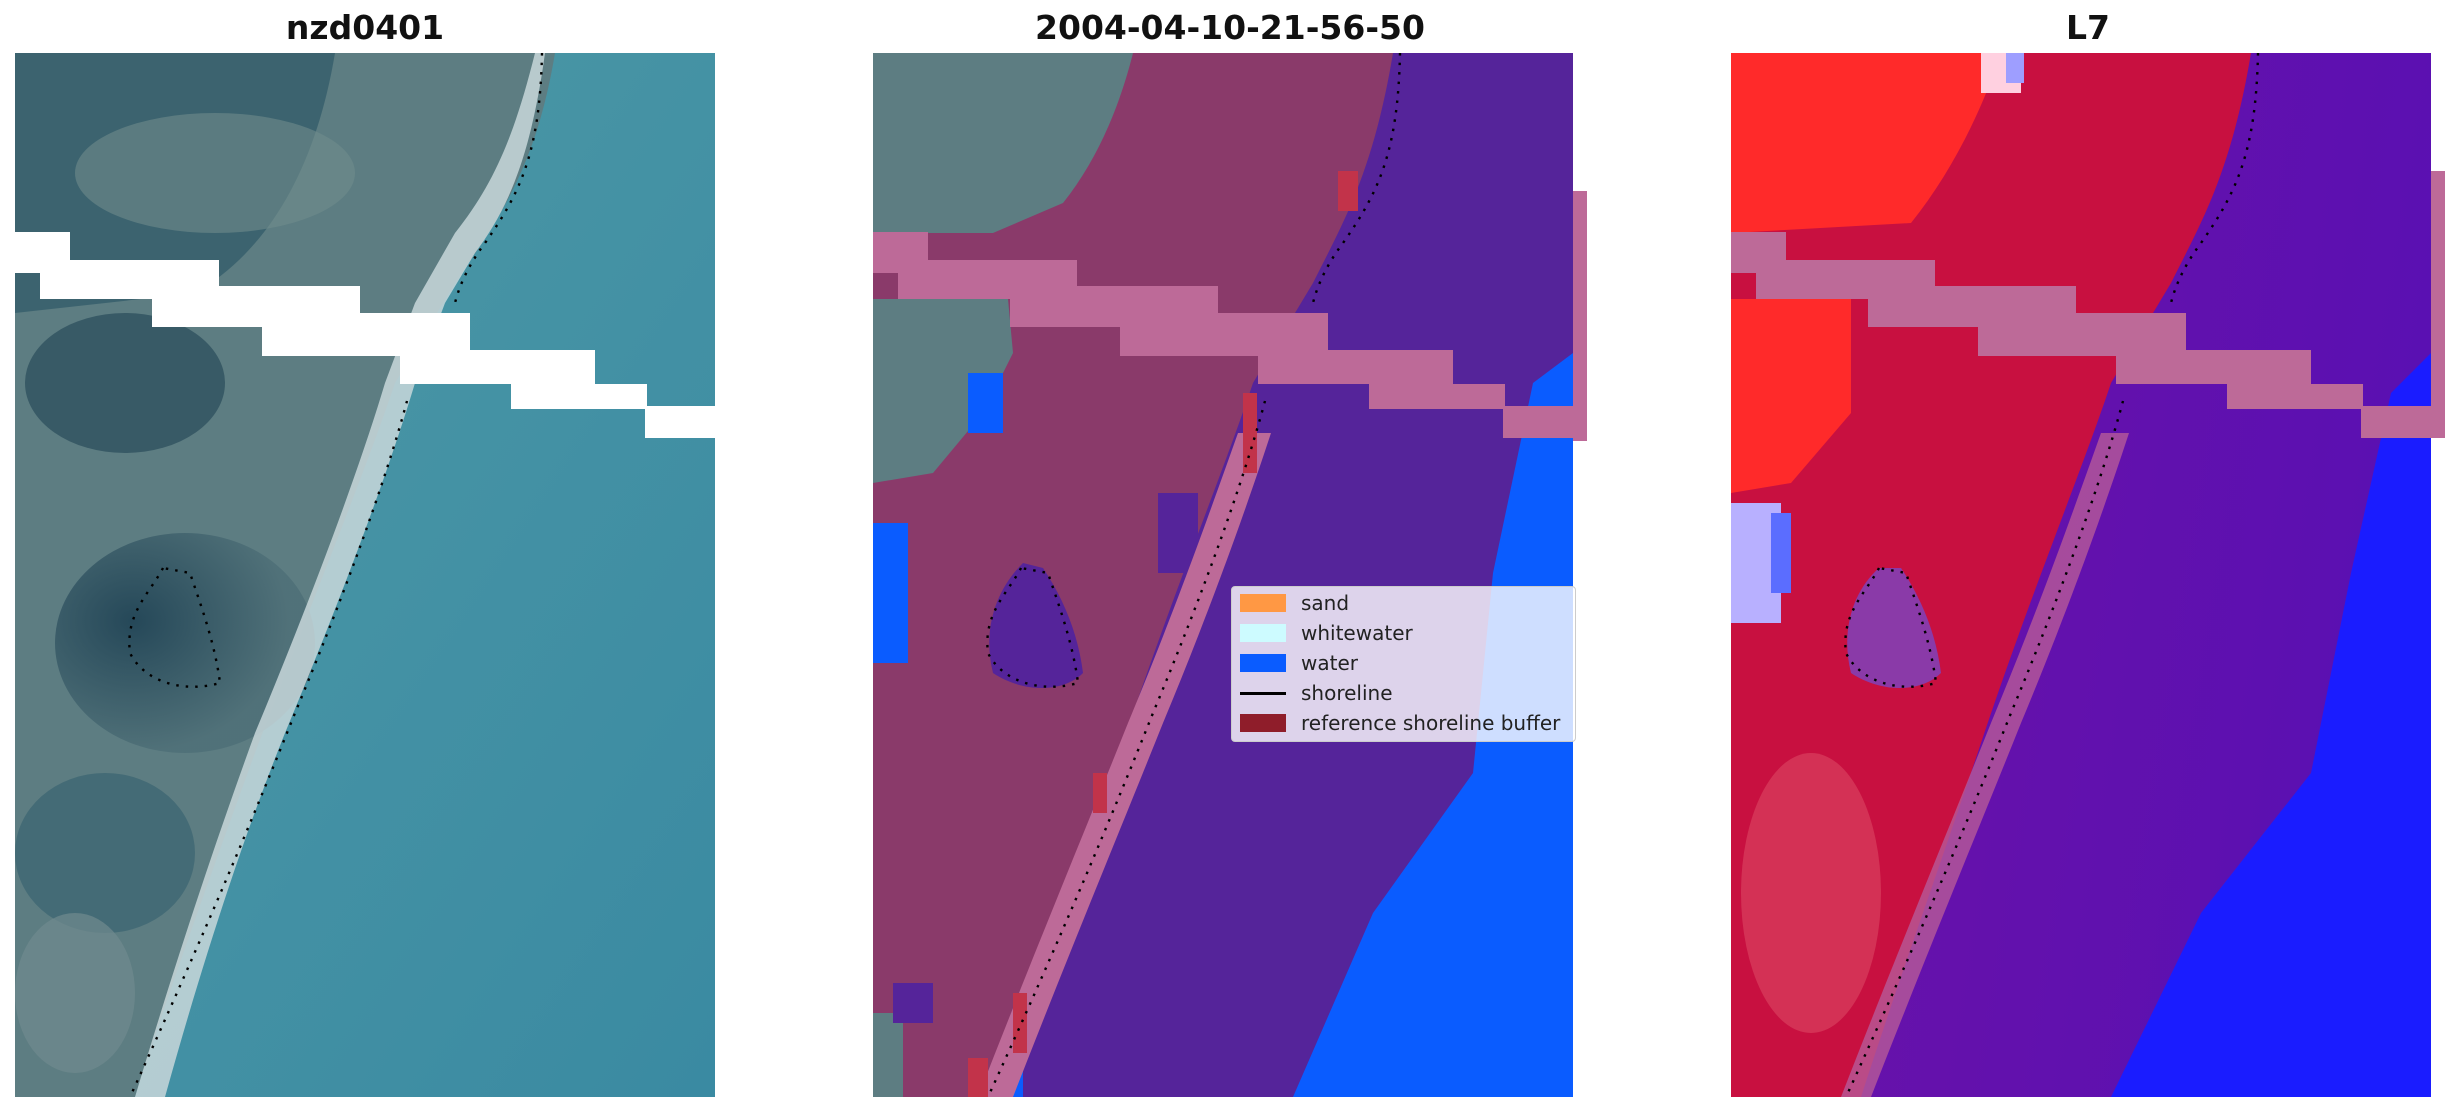 This screenshot has height=1113, width=2460. I want to click on panel-title: 2004-04-10-21-56-50, so click(1230, 27).